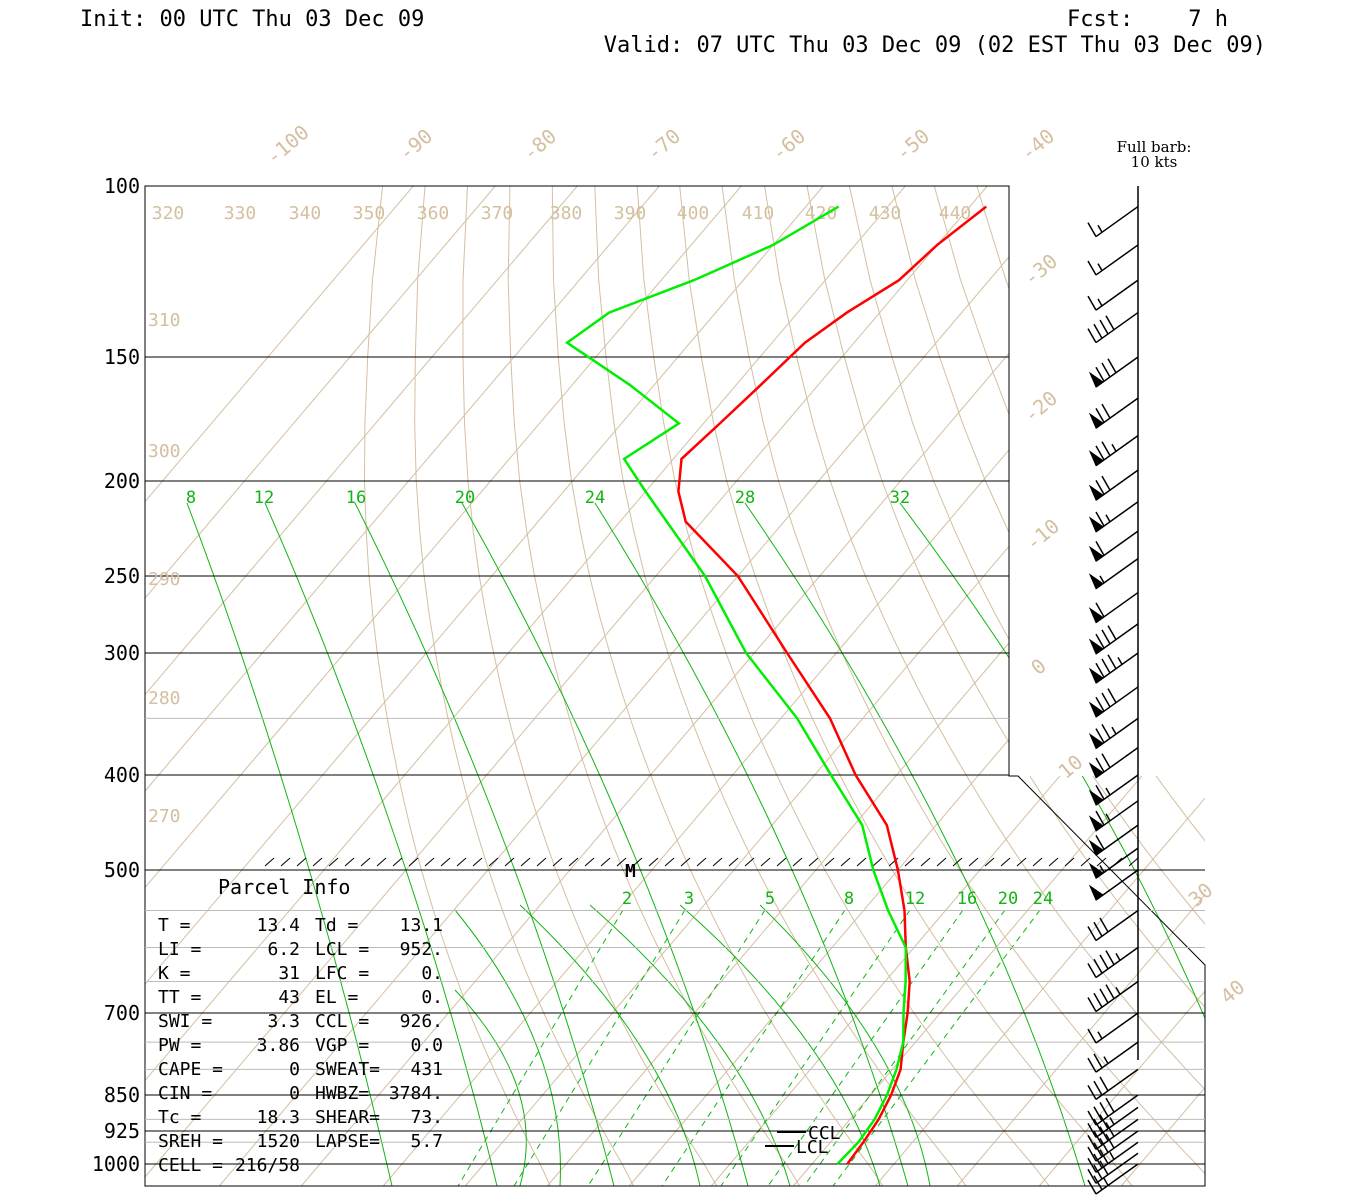 This screenshot has width=1350, height=1200. I want to click on parcel-value: 0, so click(294, 1093).